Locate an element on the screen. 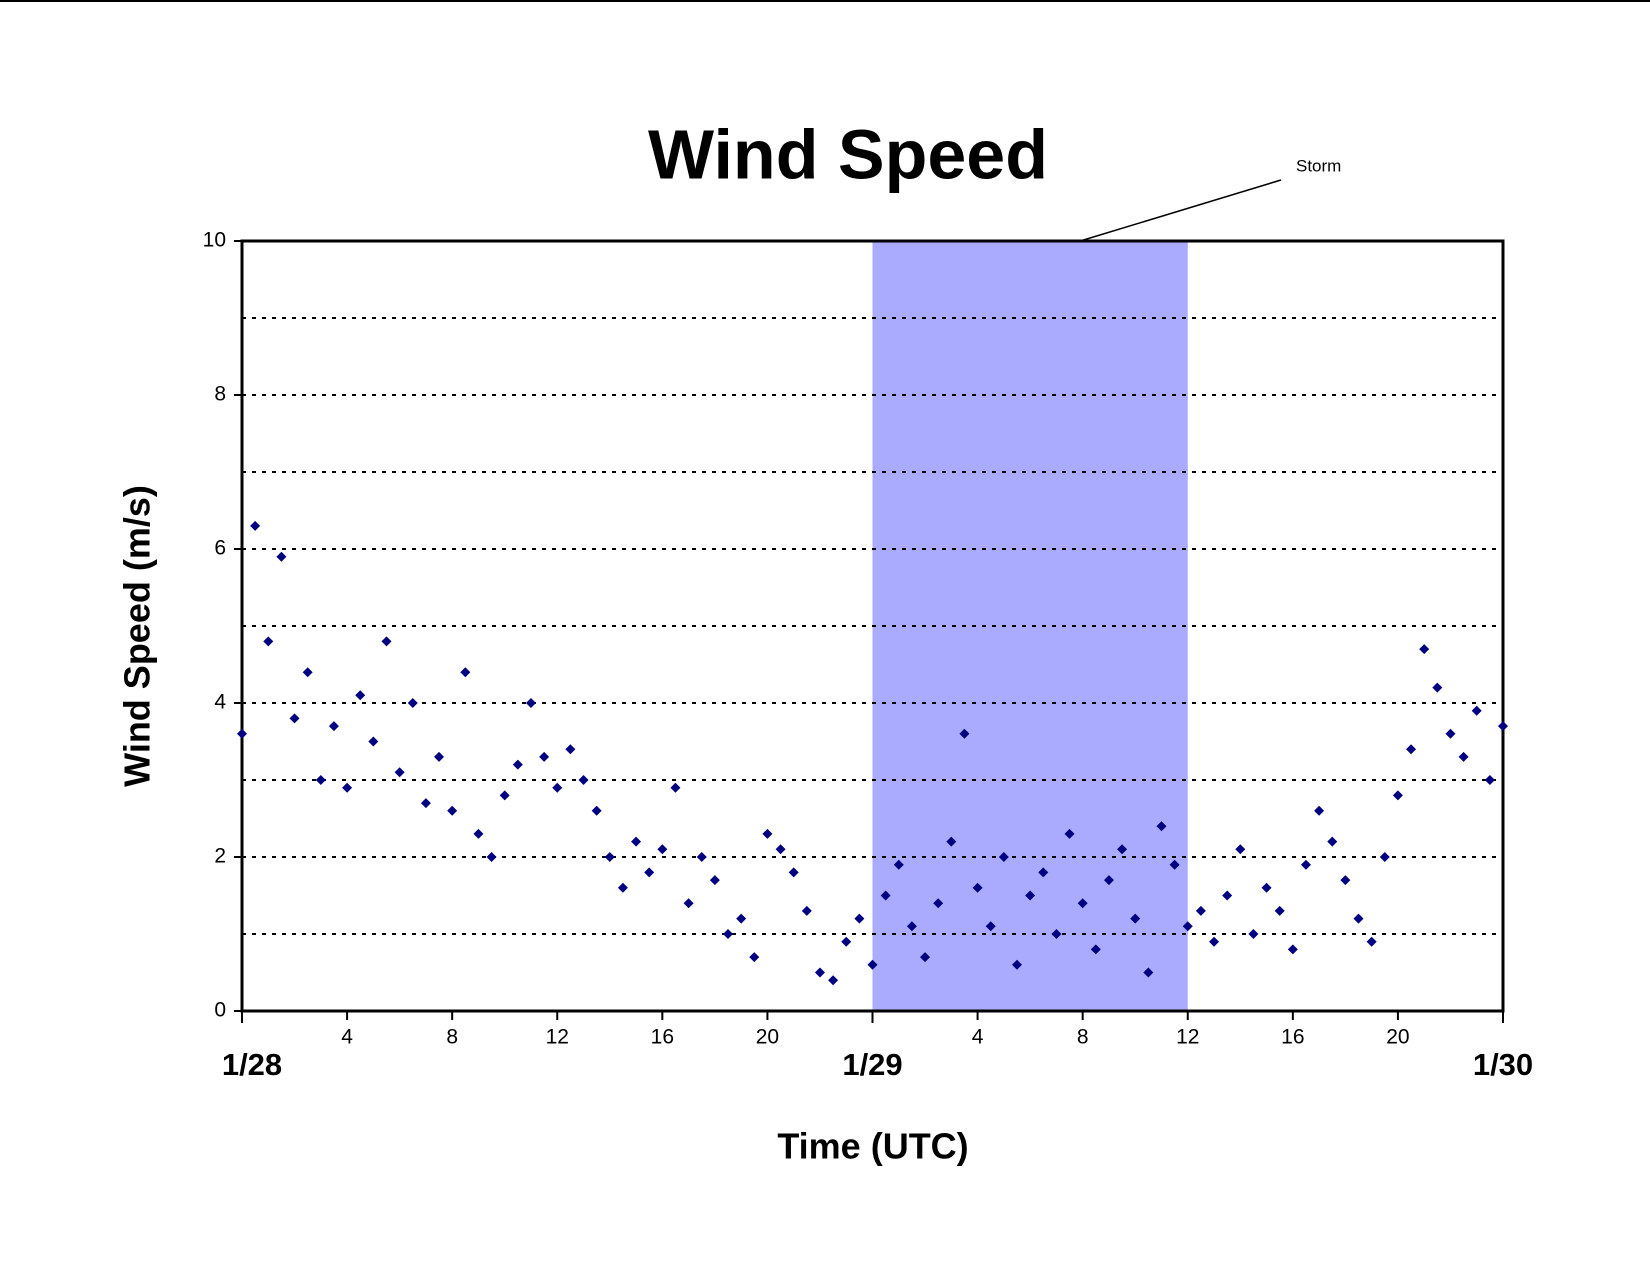 The width and height of the screenshot is (1650, 1275). storm-leader is located at coordinates (1180, 210).